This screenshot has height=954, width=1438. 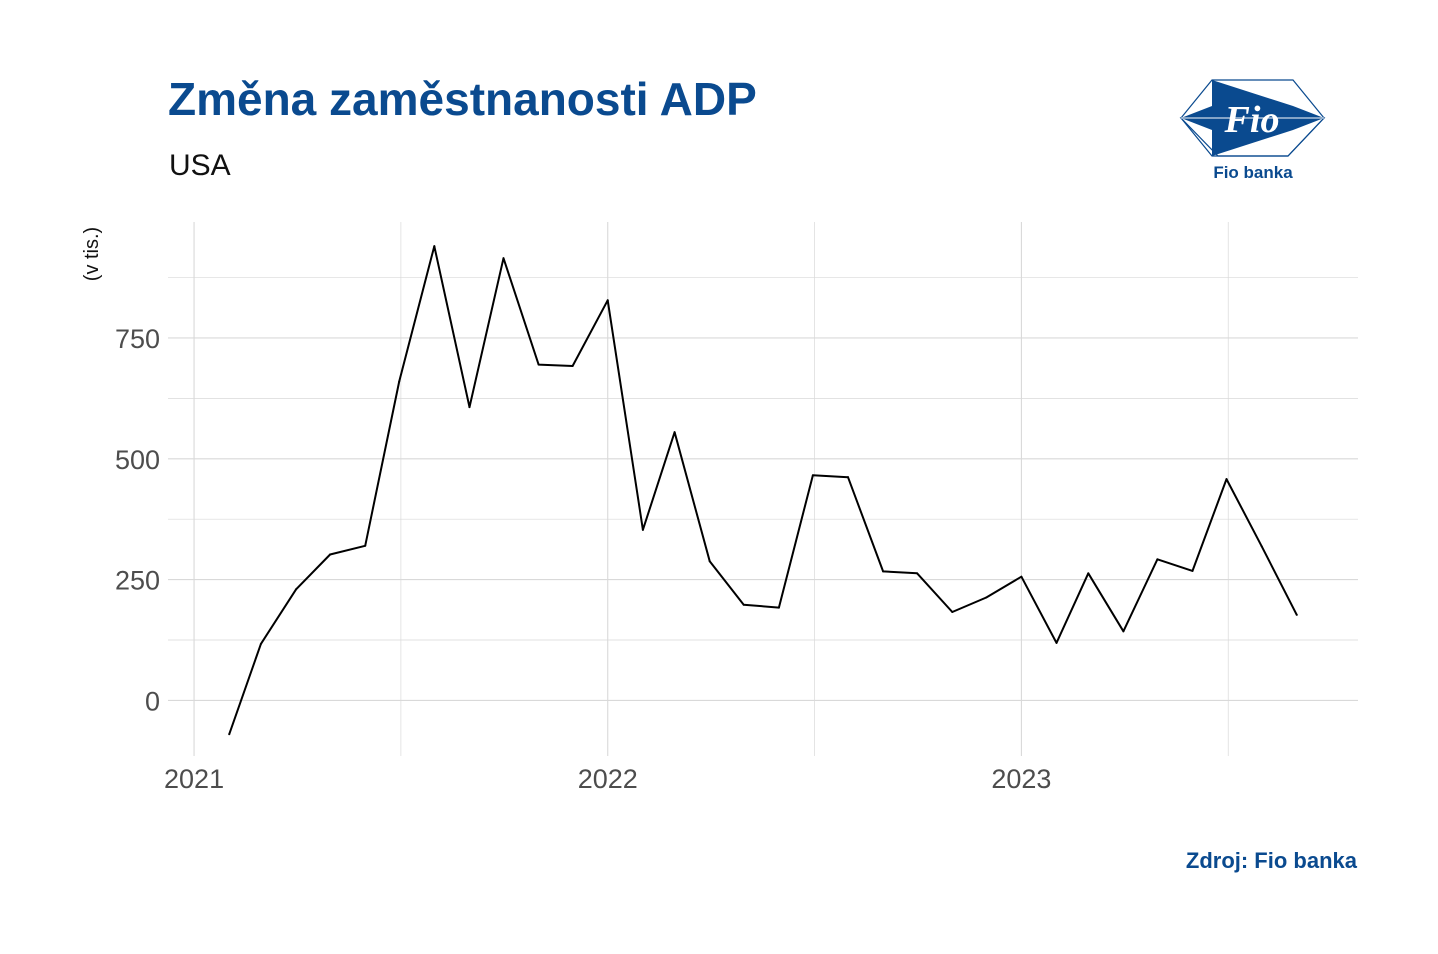 I want to click on y-axis-ticks: 0 250 500 750, so click(x=137, y=520).